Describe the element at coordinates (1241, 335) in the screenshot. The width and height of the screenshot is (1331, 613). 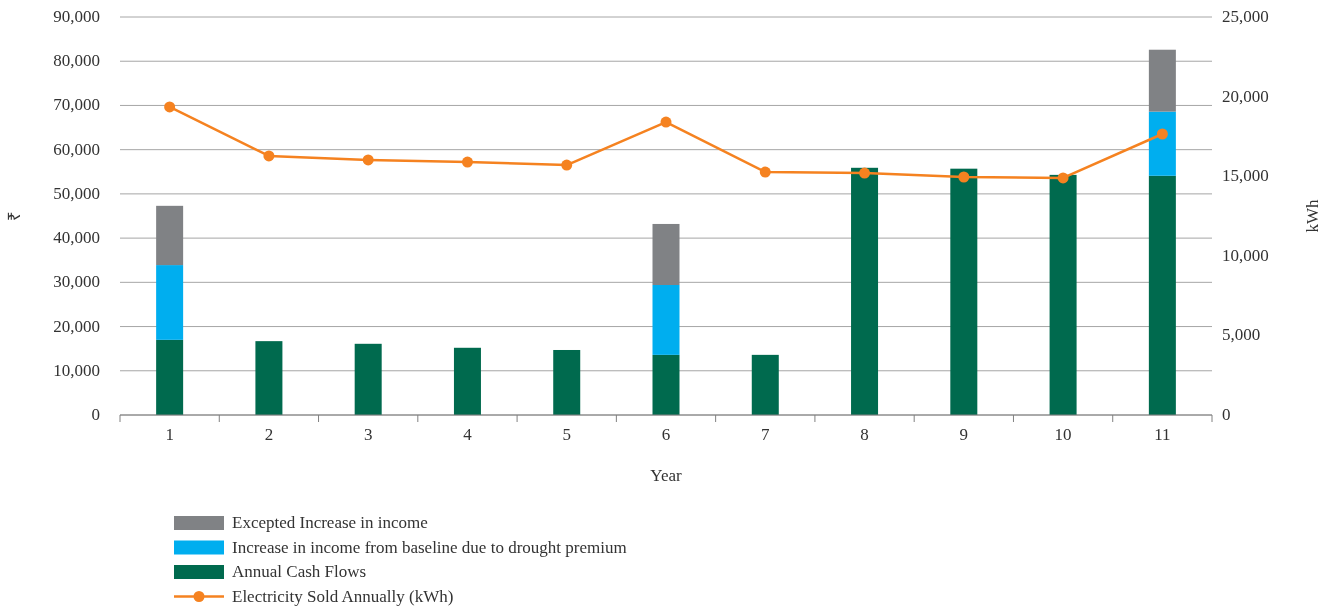
I see `y2-tick-label: 5,000` at that location.